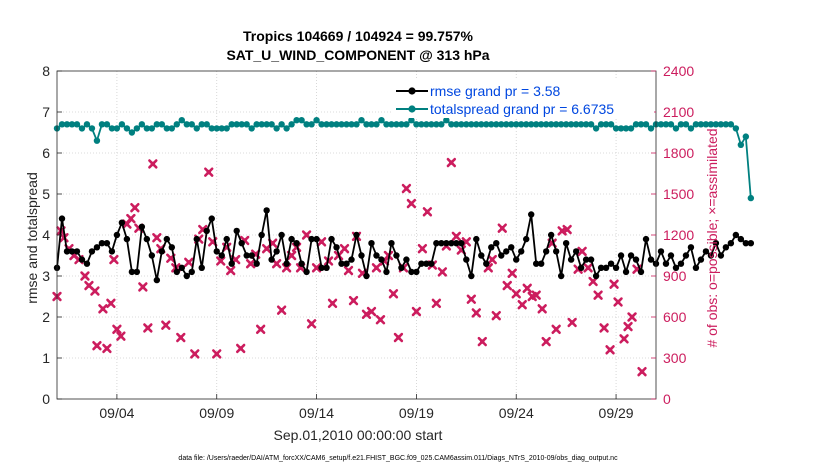  Describe the element at coordinates (675, 317) in the screenshot. I see `y-right-tick-label: 600` at that location.